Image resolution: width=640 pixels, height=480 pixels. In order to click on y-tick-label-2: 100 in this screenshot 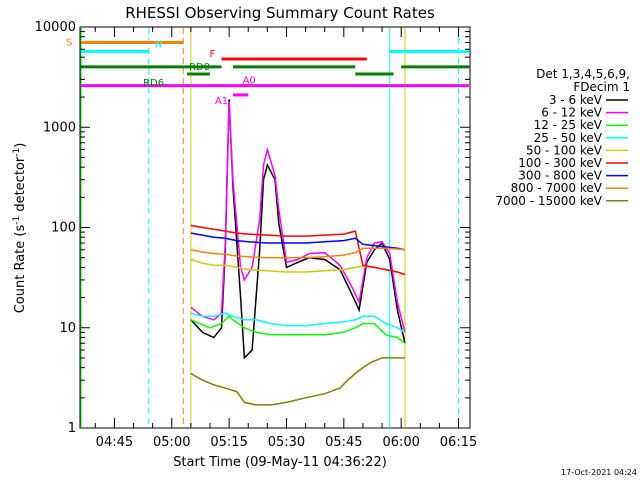, I will do `click(63, 228)`.